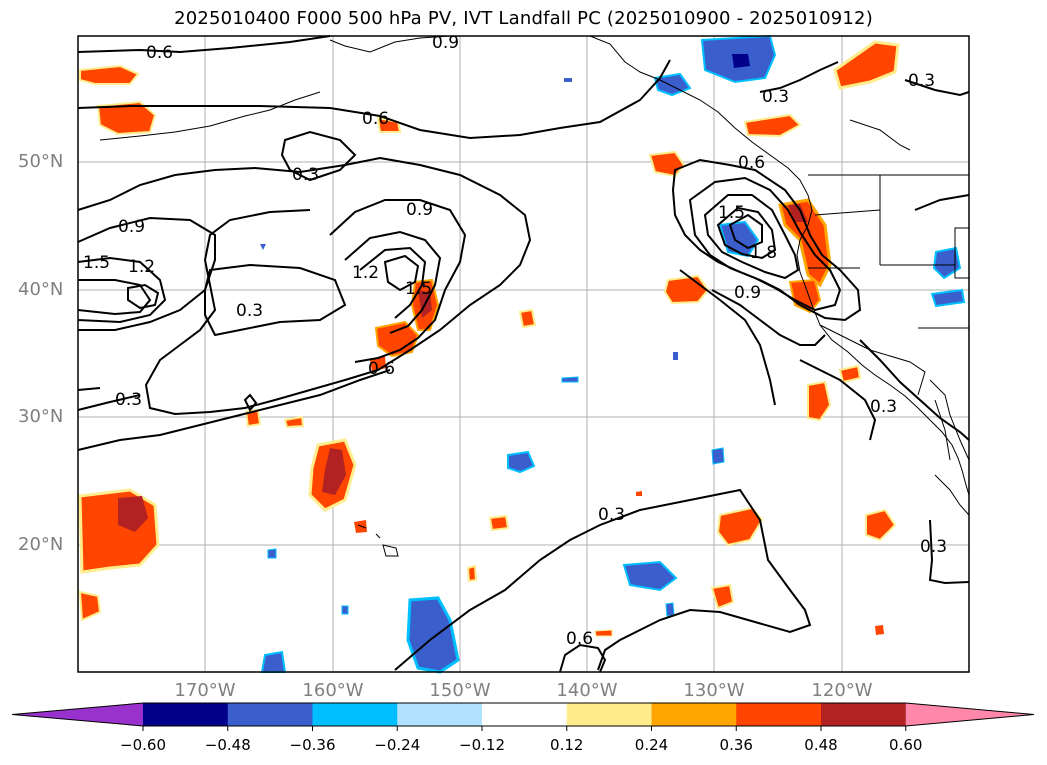  What do you see at coordinates (969, 714) in the screenshot?
I see `colorbar-extend-high` at bounding box center [969, 714].